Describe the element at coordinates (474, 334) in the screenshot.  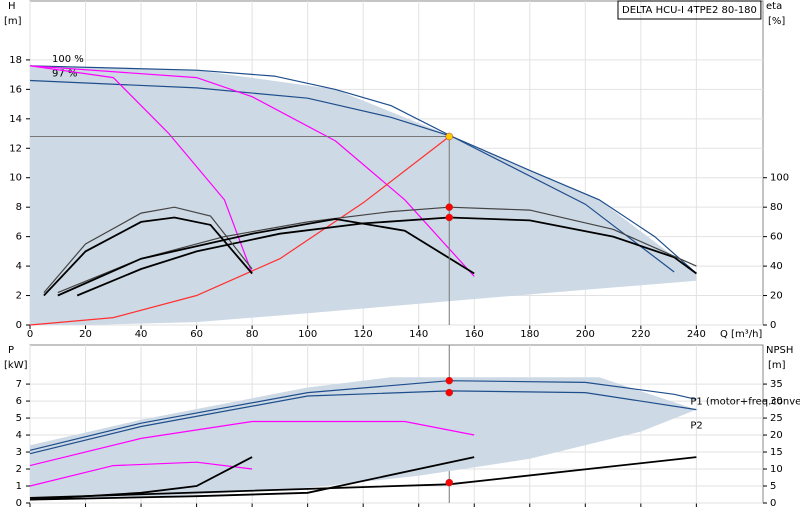
I see `x-tick-label: 160` at that location.